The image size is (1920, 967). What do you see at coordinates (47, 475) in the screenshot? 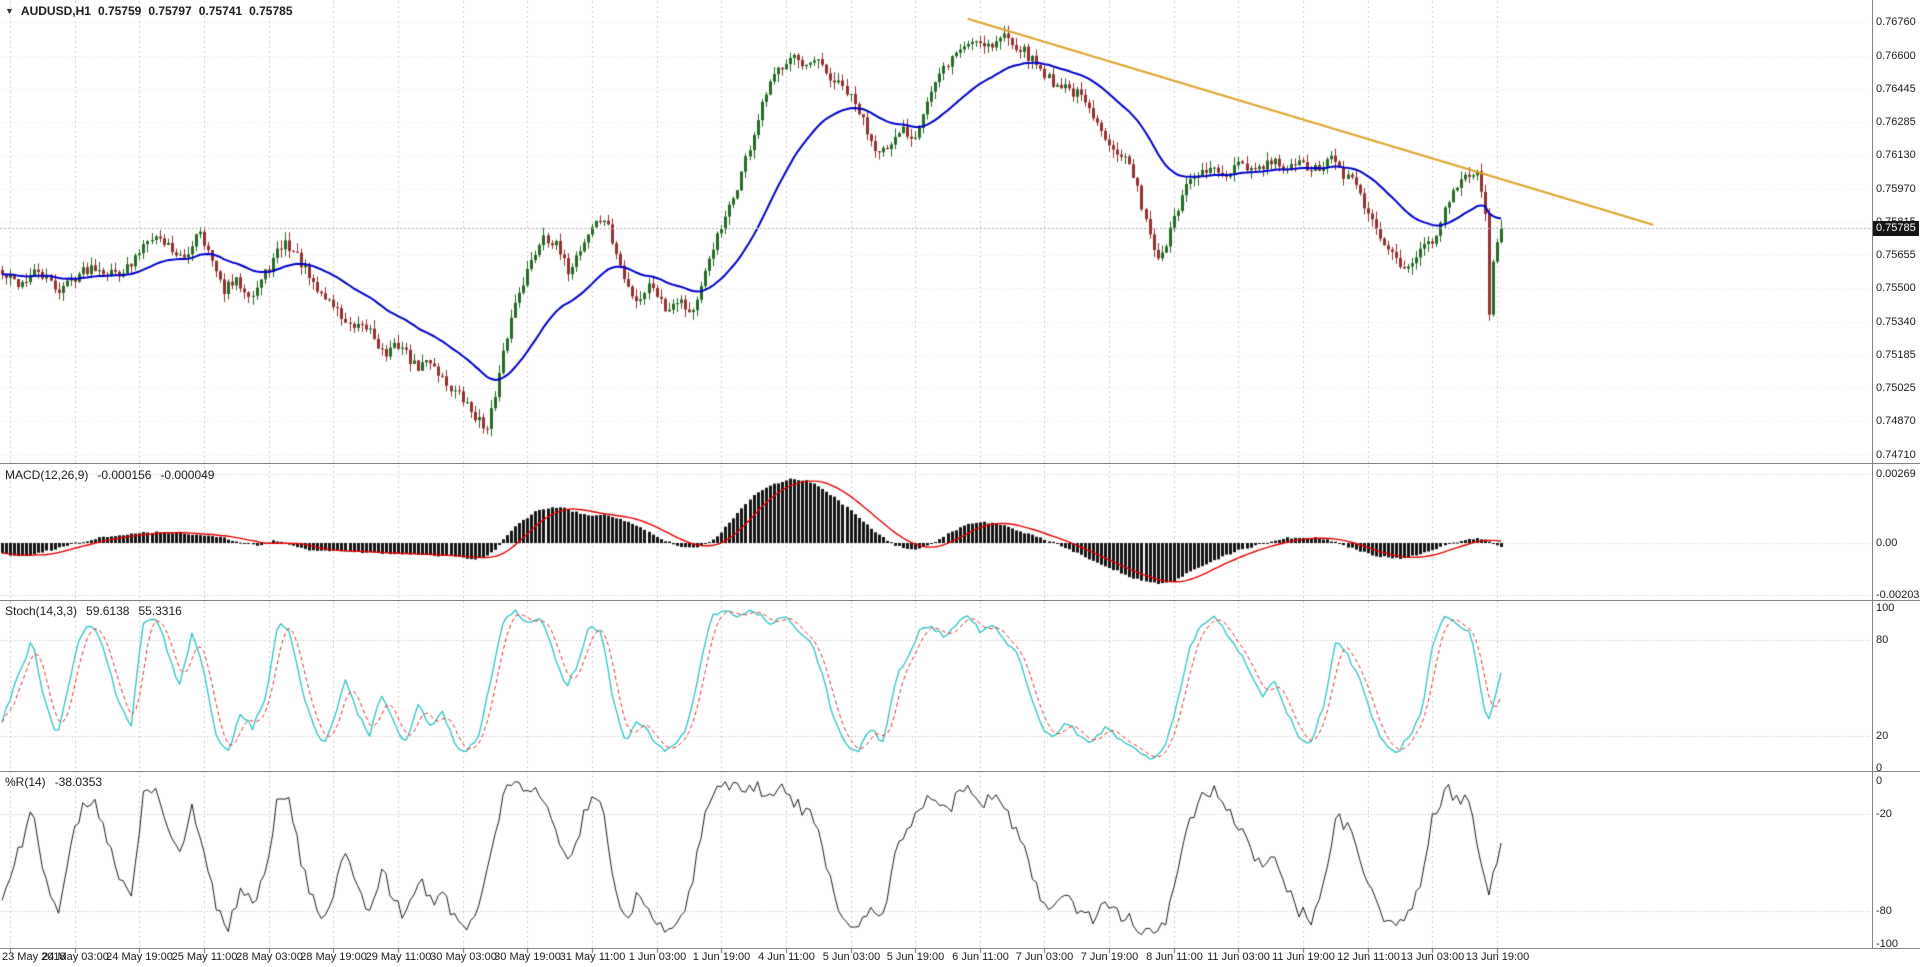
I see `macd-indicator-label: MACD(12,26,9)` at bounding box center [47, 475].